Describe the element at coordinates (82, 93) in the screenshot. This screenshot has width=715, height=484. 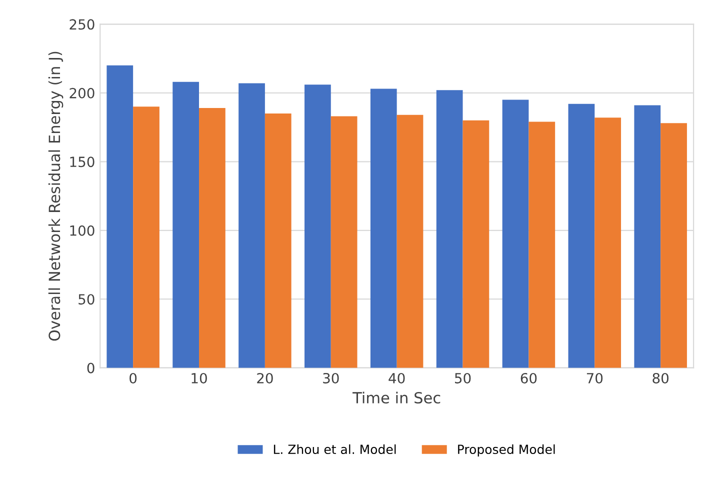
I see `y-tick-label: 200` at that location.